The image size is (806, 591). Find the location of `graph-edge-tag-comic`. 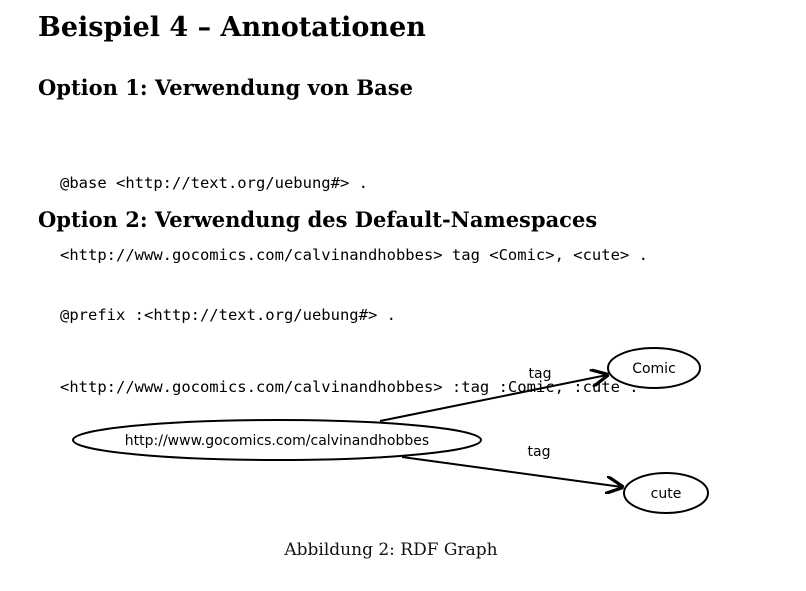

graph-edge-tag-comic is located at coordinates (493, 398).